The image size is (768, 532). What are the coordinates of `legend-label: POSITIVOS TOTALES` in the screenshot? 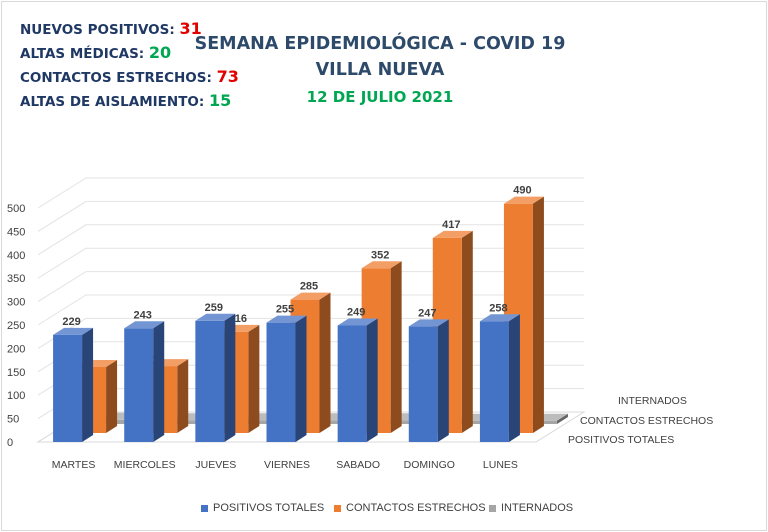 It's located at (269, 508).